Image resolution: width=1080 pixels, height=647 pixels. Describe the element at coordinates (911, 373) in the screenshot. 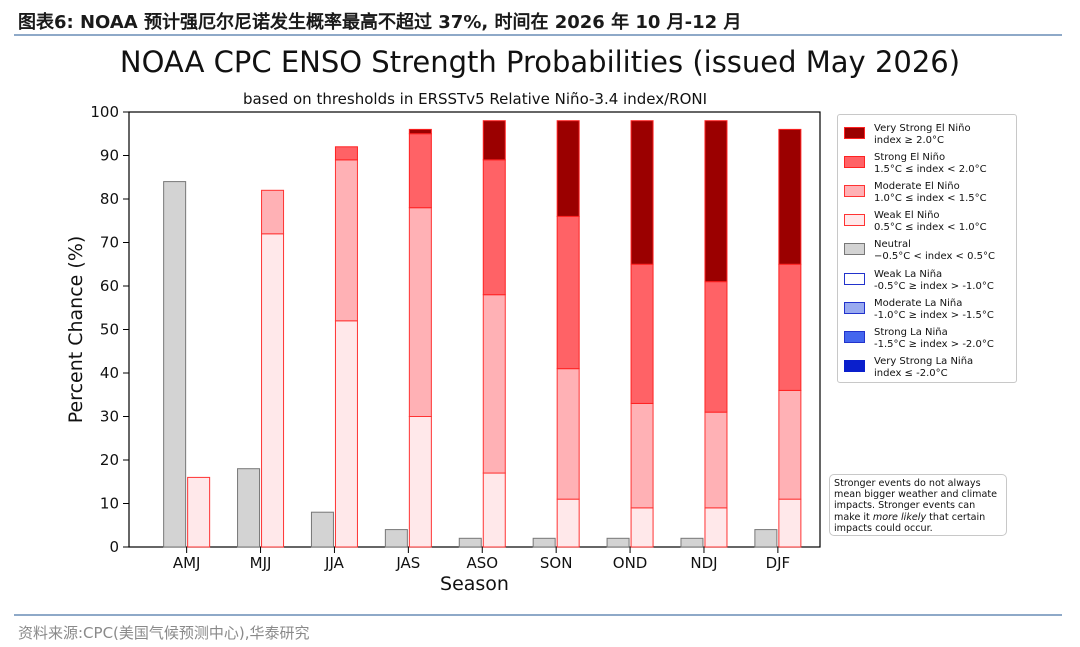

I see `legend-label-range: index ≤ -2.0°C` at that location.